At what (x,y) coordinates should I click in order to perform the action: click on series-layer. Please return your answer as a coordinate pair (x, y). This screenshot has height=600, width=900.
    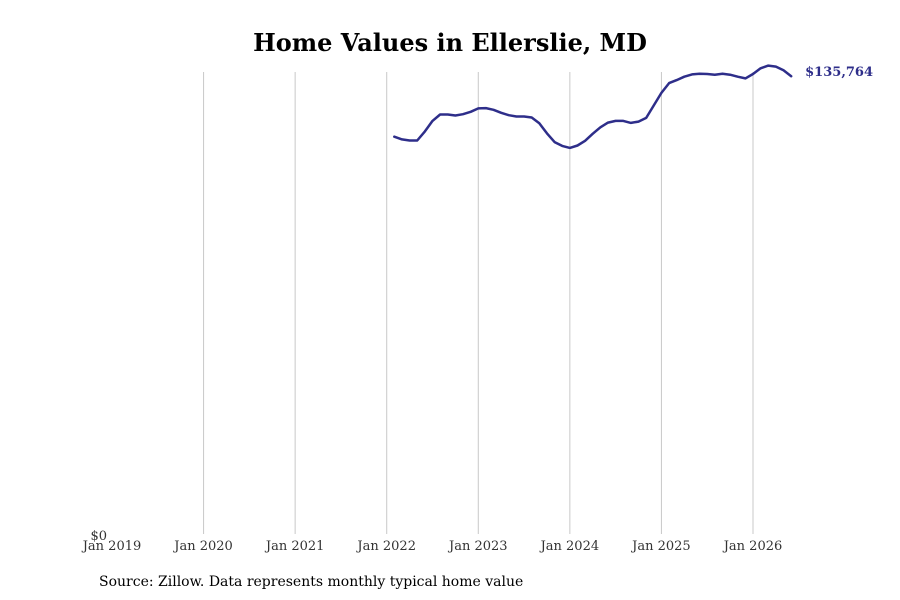
    Looking at the image, I should click on (593, 107).